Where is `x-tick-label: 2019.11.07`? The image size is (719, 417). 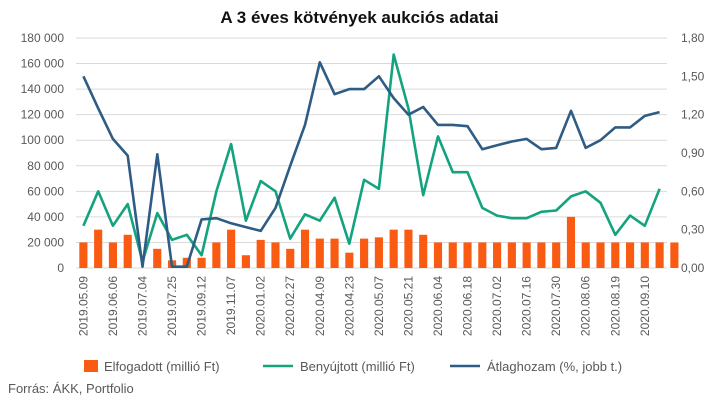 x-tick-label: 2019.11.07 is located at coordinates (231, 305).